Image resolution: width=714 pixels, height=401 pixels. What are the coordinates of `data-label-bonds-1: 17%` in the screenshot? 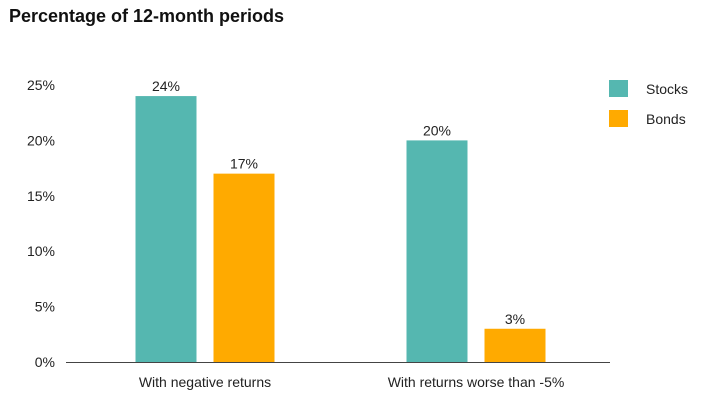 It's located at (244, 164).